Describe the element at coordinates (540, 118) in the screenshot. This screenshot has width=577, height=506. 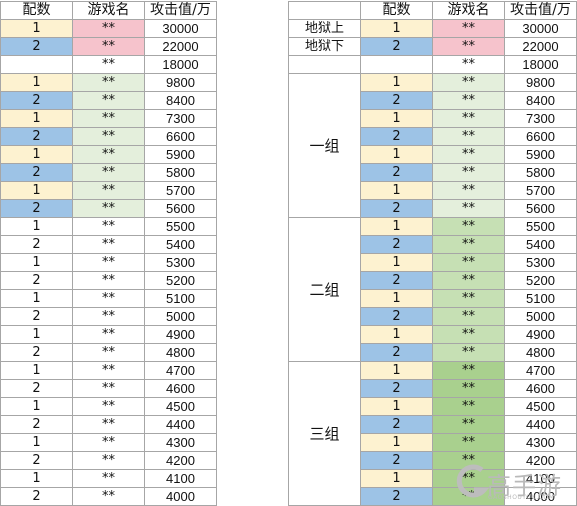
I see `value-cell: 7300` at that location.